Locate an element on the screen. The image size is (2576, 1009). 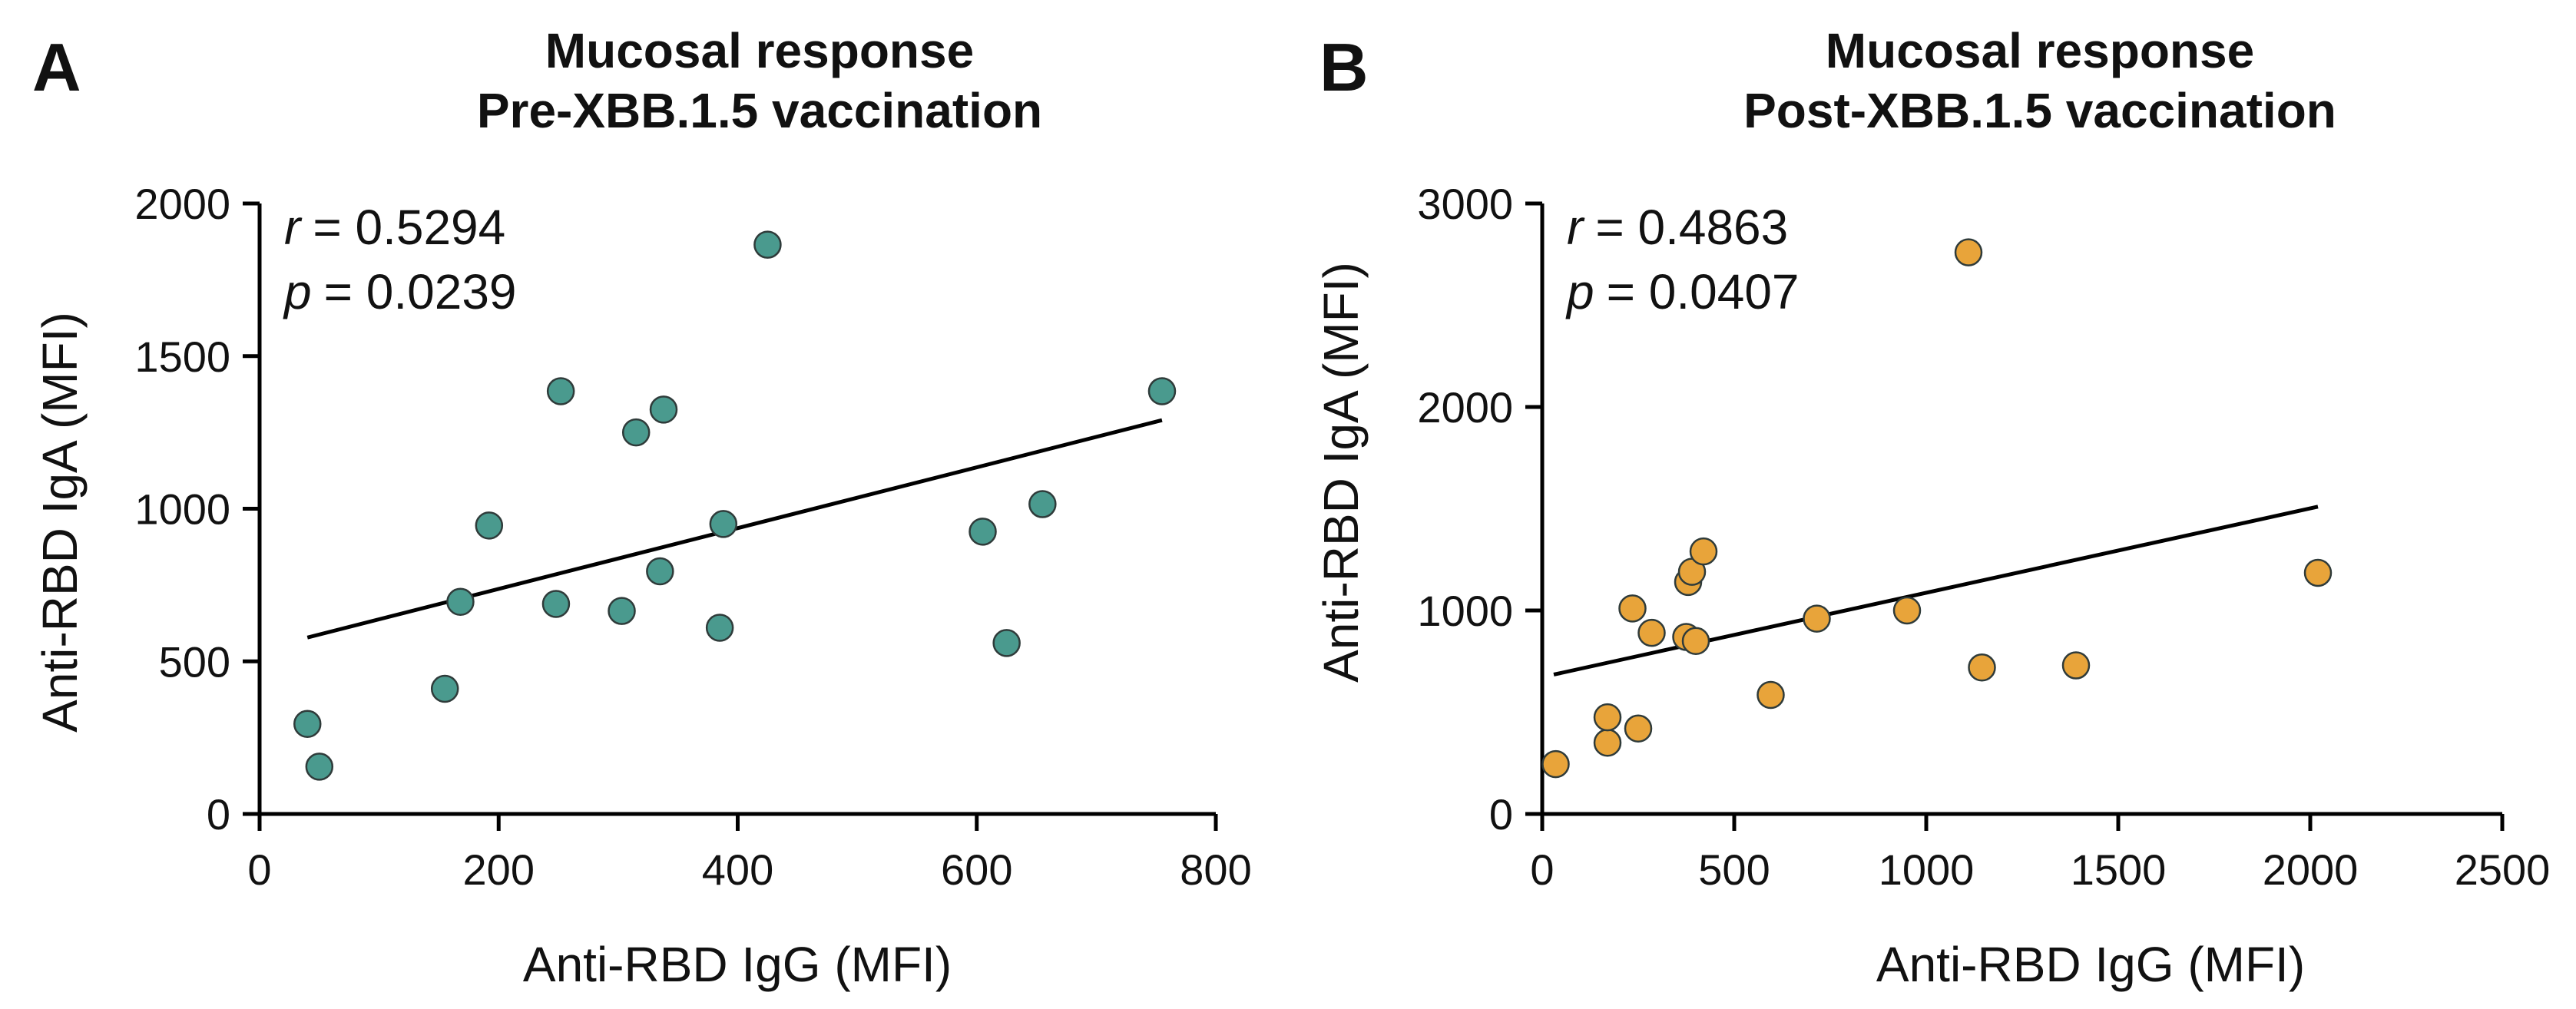
panel-label-a: A is located at coordinates (56, 67).